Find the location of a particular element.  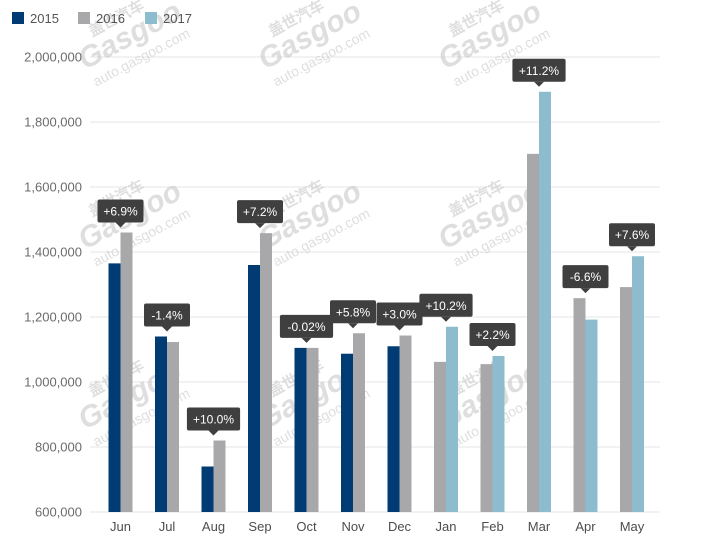

bar-2015-sep is located at coordinates (254, 388).